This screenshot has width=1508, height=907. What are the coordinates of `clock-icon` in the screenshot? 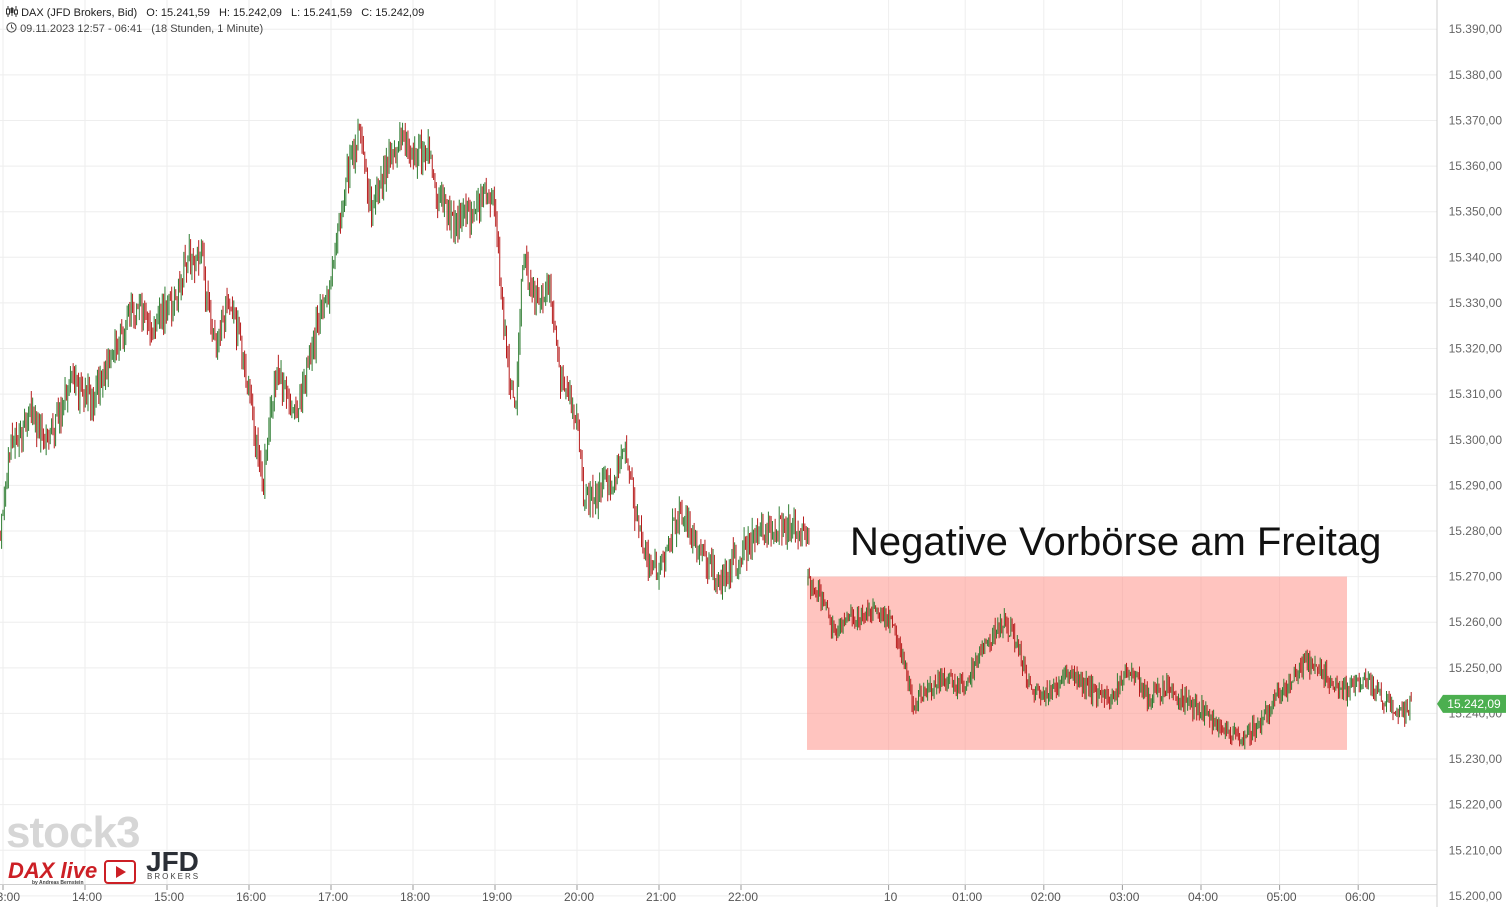 It's located at (11, 29).